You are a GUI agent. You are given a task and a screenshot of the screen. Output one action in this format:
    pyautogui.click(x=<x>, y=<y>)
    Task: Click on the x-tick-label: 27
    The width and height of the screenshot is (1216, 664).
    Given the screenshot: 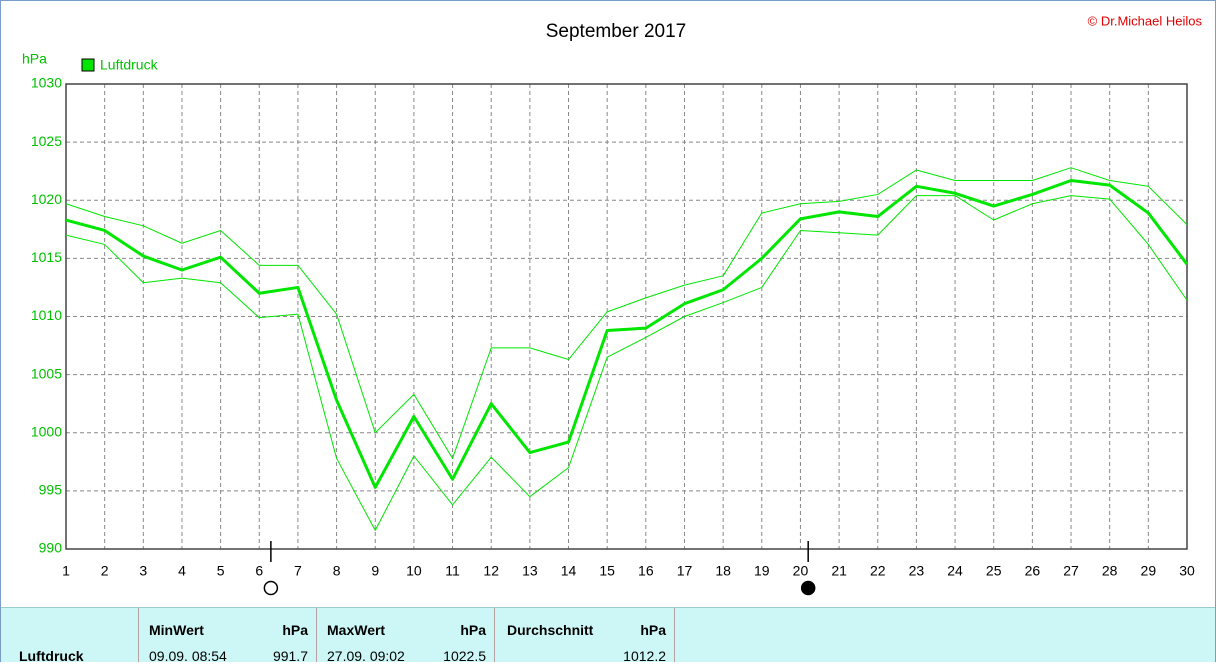 What is the action you would take?
    pyautogui.click(x=1071, y=571)
    